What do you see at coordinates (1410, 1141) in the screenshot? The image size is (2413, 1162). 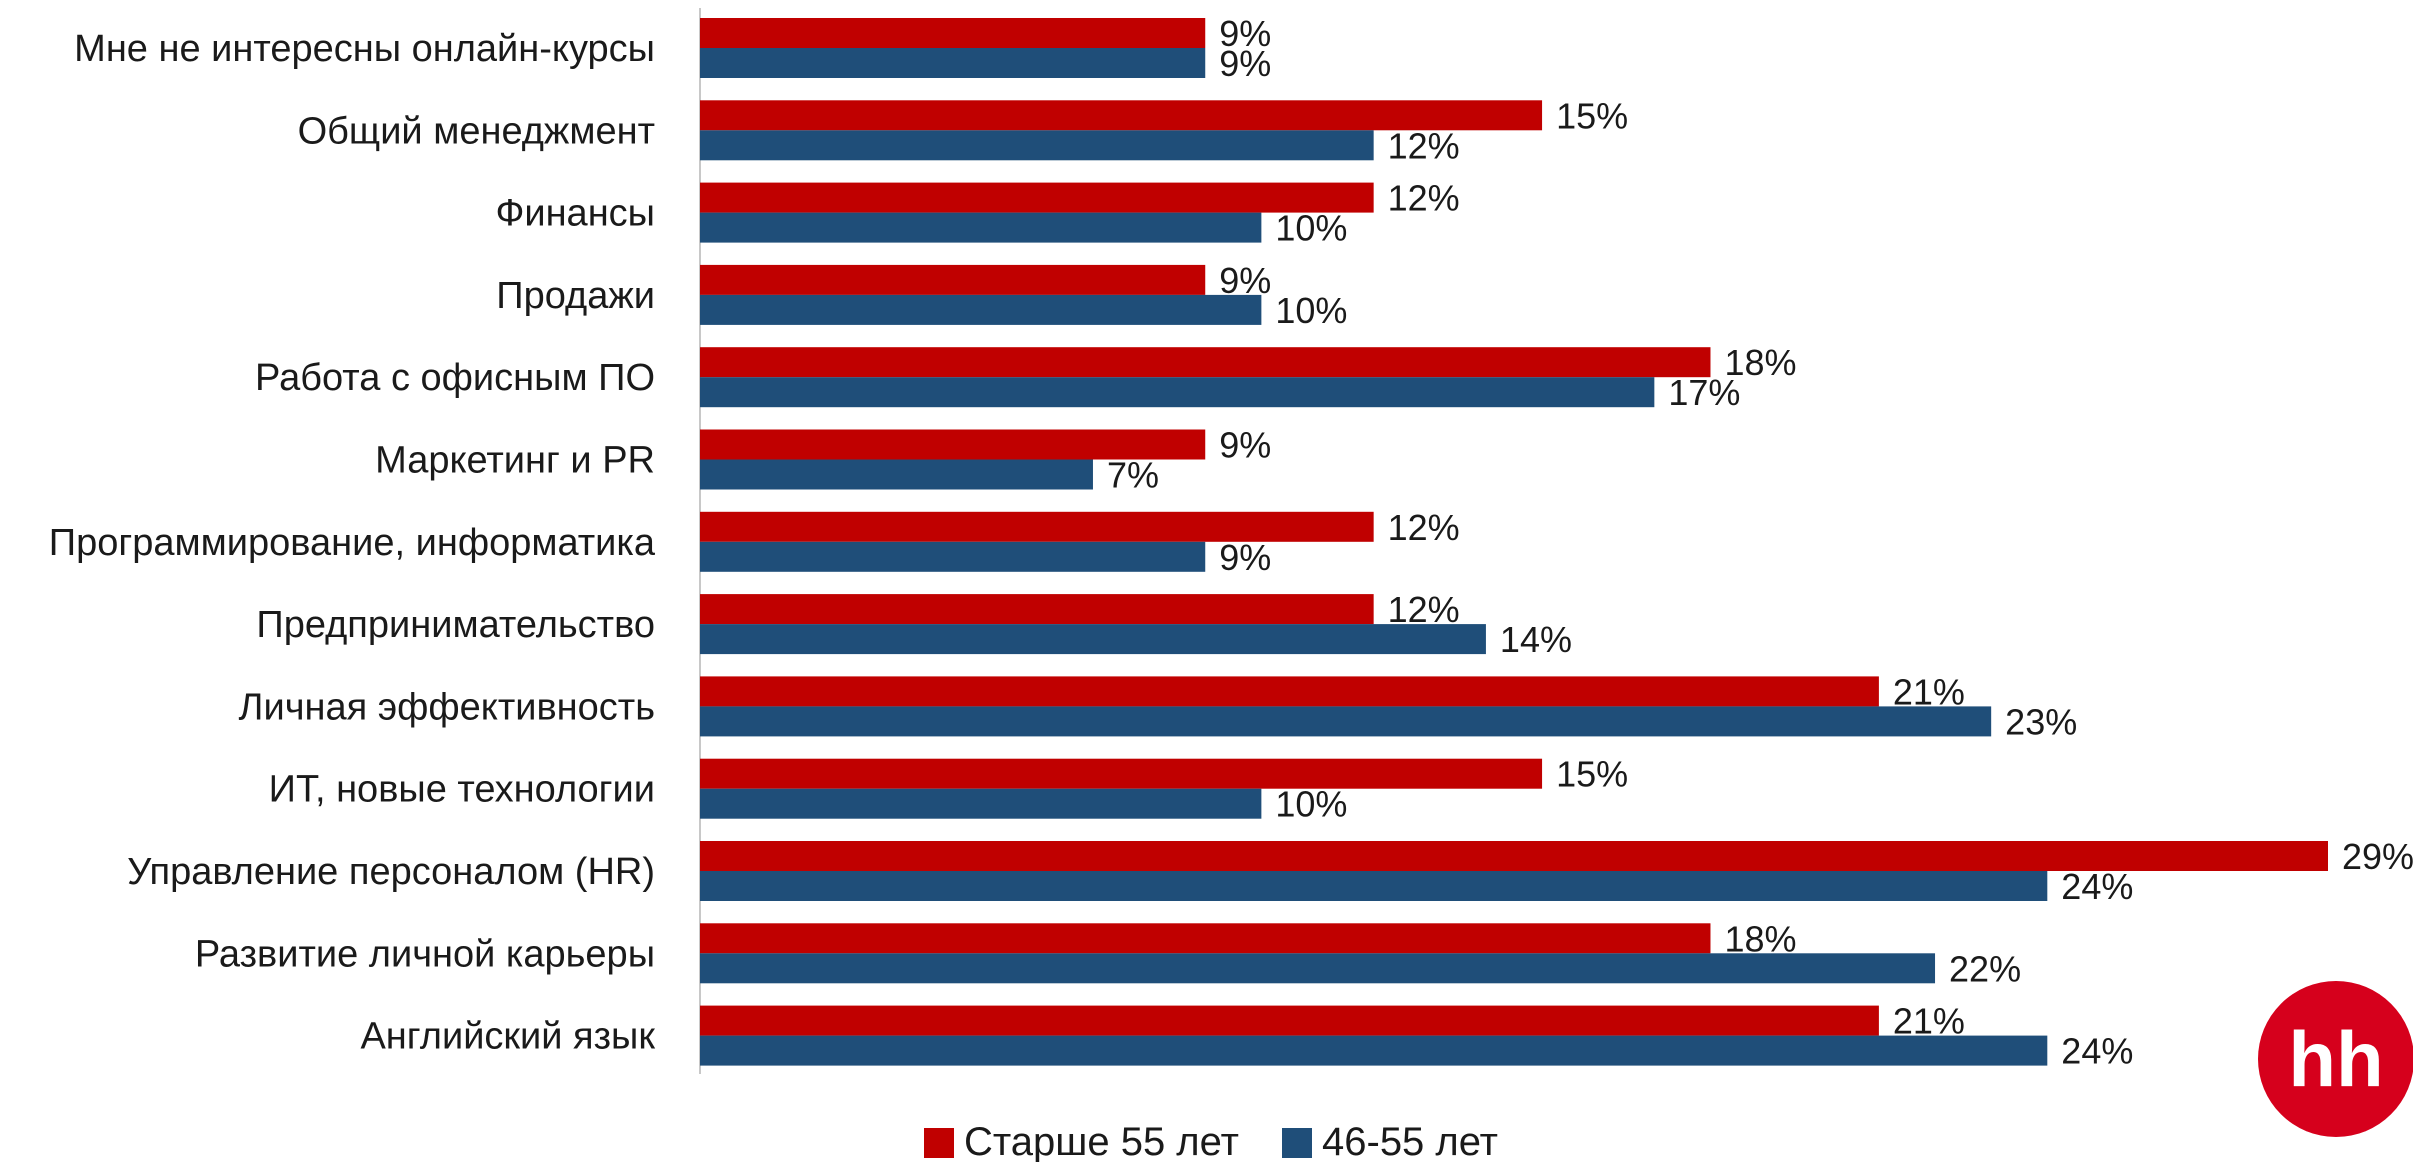 I see `legend-label-46-55: 46-55 лет` at bounding box center [1410, 1141].